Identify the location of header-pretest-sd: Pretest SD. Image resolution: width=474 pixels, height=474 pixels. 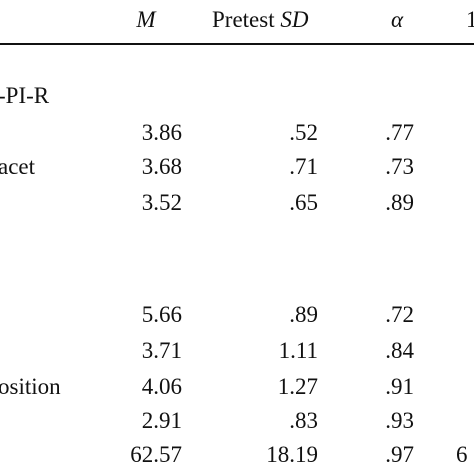
(260, 19).